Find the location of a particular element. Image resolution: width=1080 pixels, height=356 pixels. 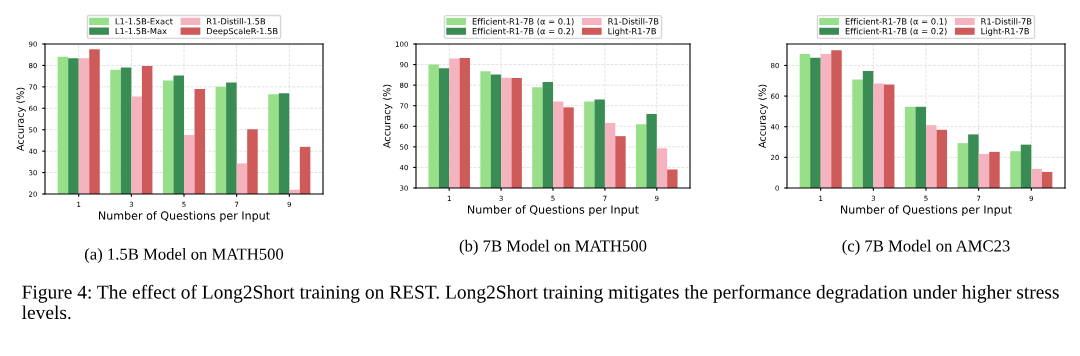

legend-label: DeepScaleR-1.5B is located at coordinates (242, 31).